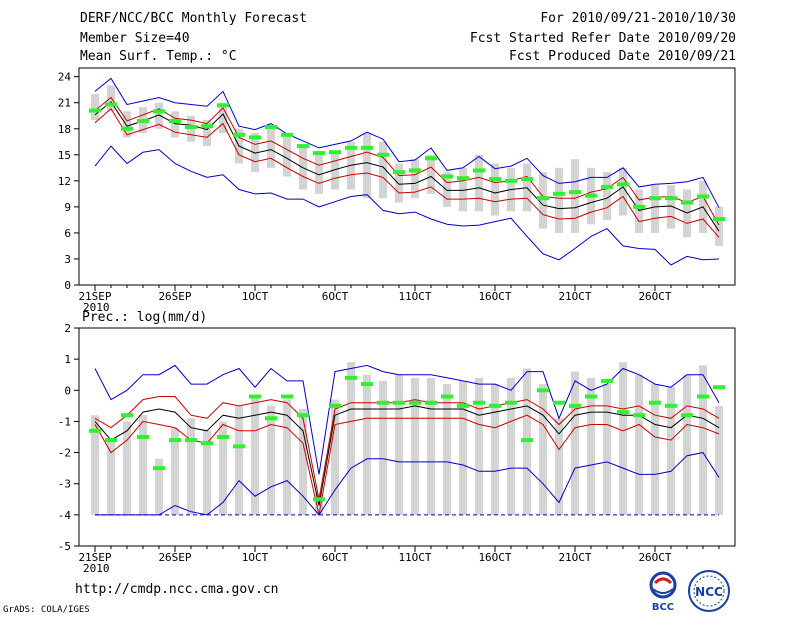 The width and height of the screenshot is (800, 618). I want to click on prec-y-tick-label: 0, so click(67, 390).